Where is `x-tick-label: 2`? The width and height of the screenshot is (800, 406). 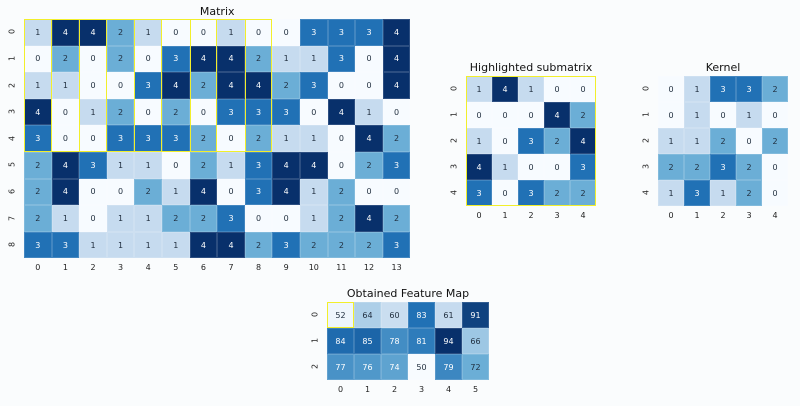
x-tick-label: 2 is located at coordinates (723, 215).